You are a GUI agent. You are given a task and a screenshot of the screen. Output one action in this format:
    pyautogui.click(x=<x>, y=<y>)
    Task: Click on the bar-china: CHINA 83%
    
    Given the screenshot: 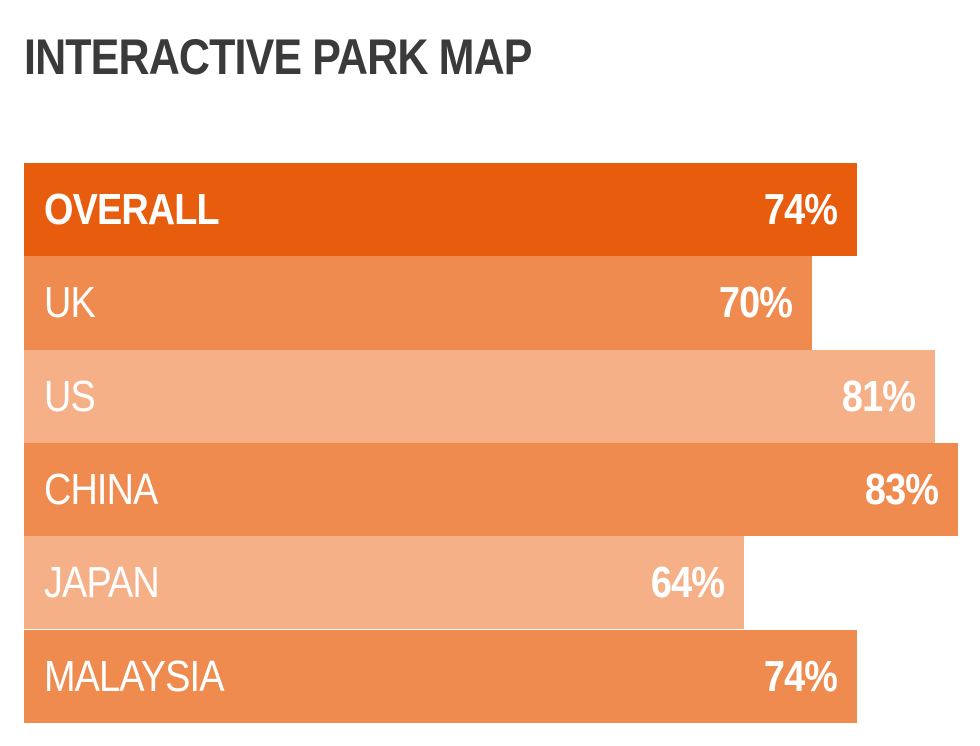 What is the action you would take?
    pyautogui.click(x=491, y=489)
    